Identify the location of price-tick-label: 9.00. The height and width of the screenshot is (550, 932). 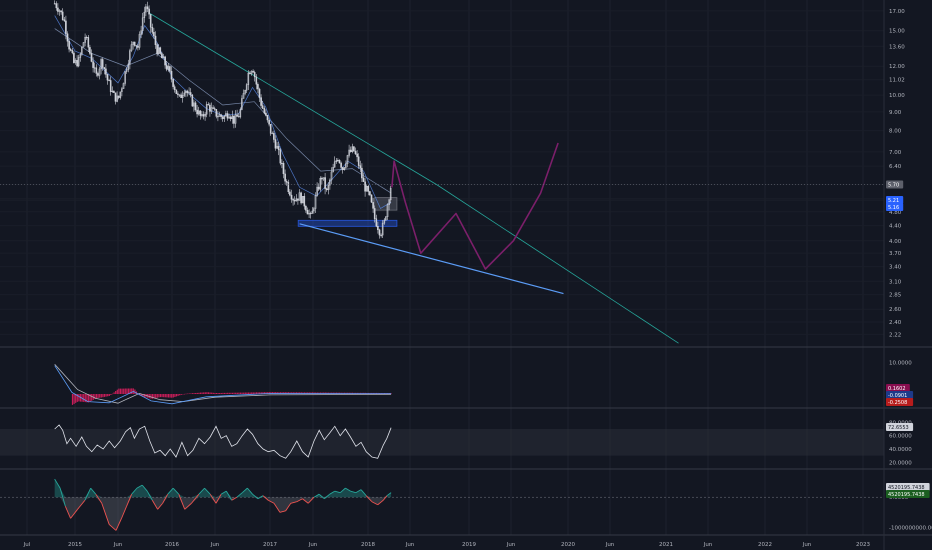
(895, 113).